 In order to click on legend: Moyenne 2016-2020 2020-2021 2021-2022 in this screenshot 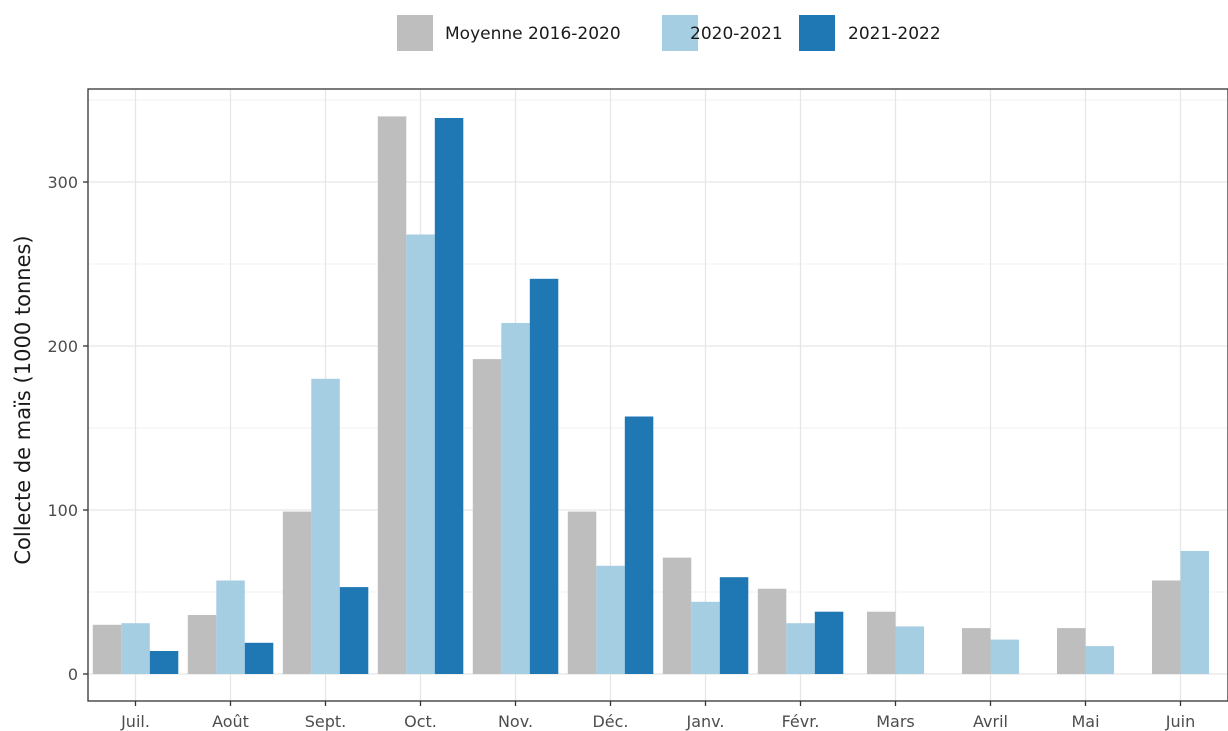, I will do `click(669, 33)`.